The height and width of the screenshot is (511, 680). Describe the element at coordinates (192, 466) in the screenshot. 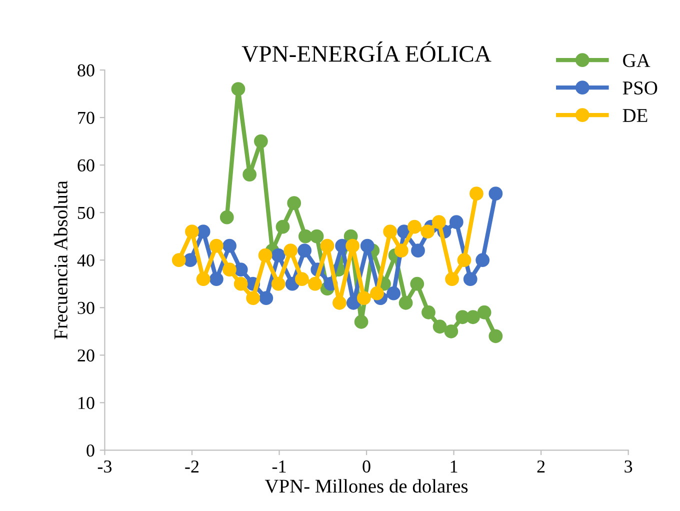

I see `x-tick-label: -2` at that location.